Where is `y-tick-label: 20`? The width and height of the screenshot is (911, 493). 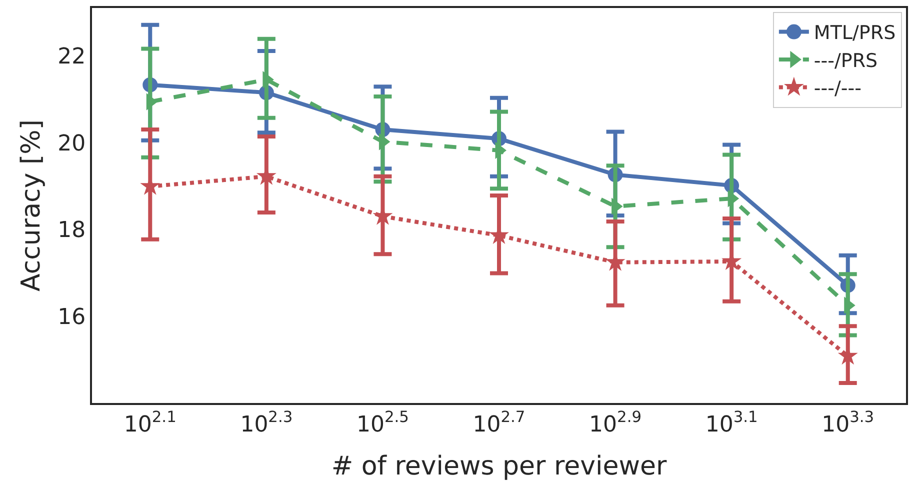 y-tick-label: 20 is located at coordinates (72, 143).